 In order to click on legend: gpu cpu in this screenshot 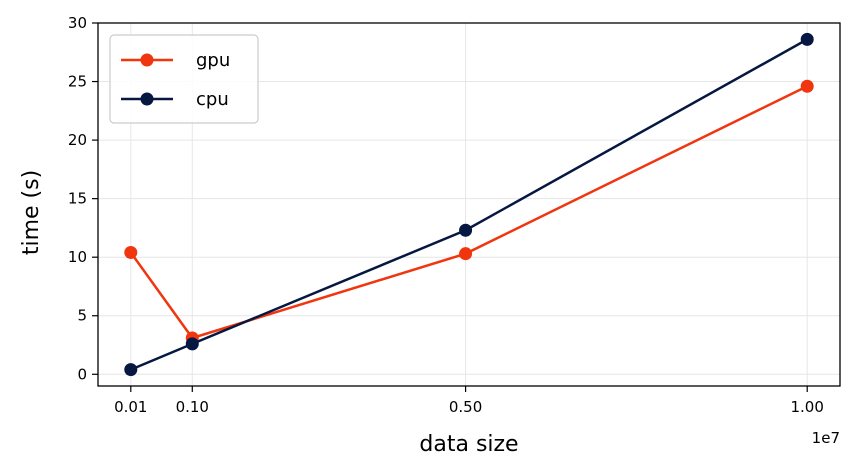, I will do `click(184, 79)`.